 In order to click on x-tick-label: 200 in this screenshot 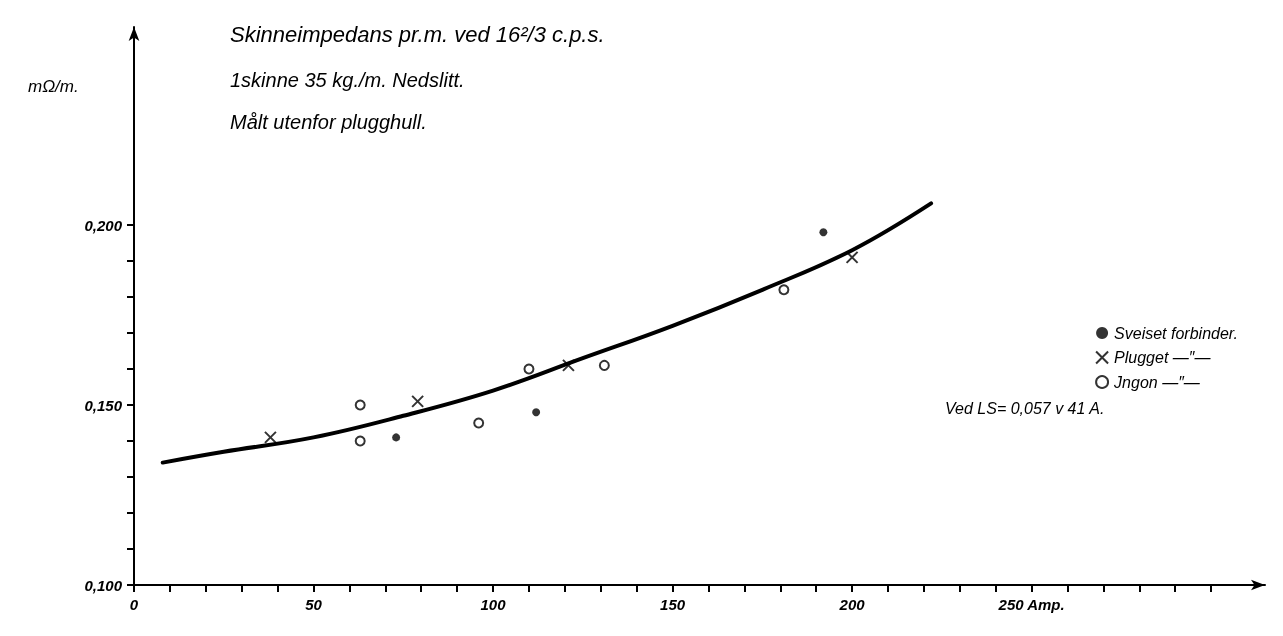, I will do `click(852, 604)`.